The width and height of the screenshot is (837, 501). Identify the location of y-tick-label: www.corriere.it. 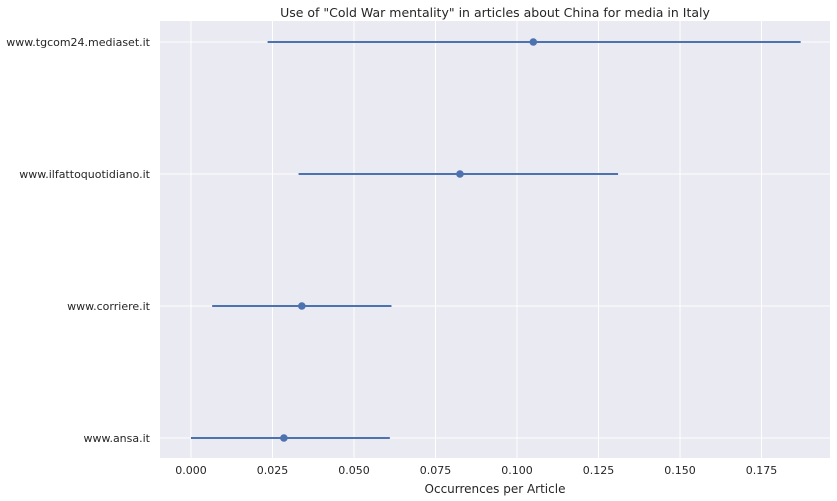
(109, 306).